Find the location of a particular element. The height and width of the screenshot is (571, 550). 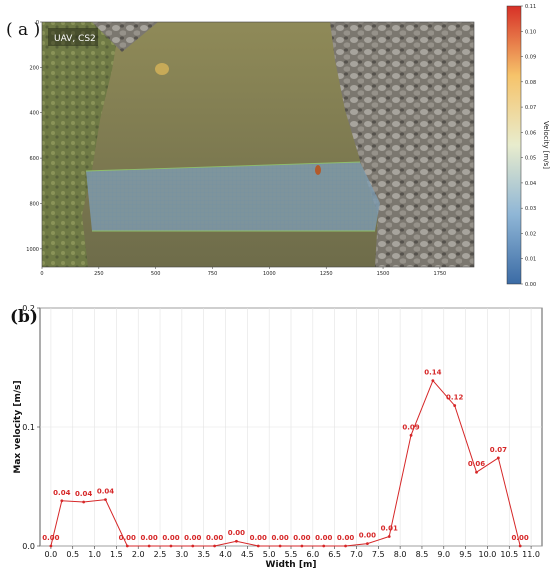

y-tick-label: 0.1 is located at coordinates (28, 427).